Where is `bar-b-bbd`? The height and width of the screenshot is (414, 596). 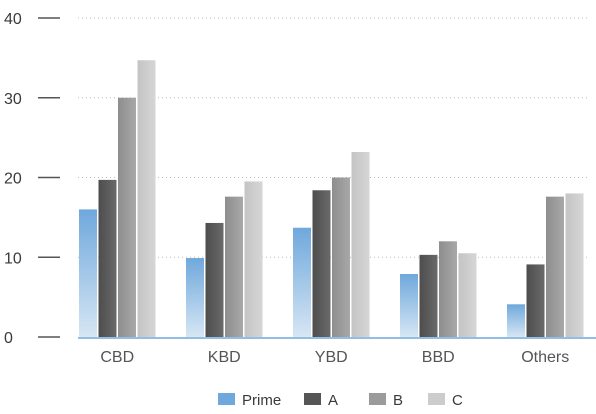 bar-b-bbd is located at coordinates (448, 289).